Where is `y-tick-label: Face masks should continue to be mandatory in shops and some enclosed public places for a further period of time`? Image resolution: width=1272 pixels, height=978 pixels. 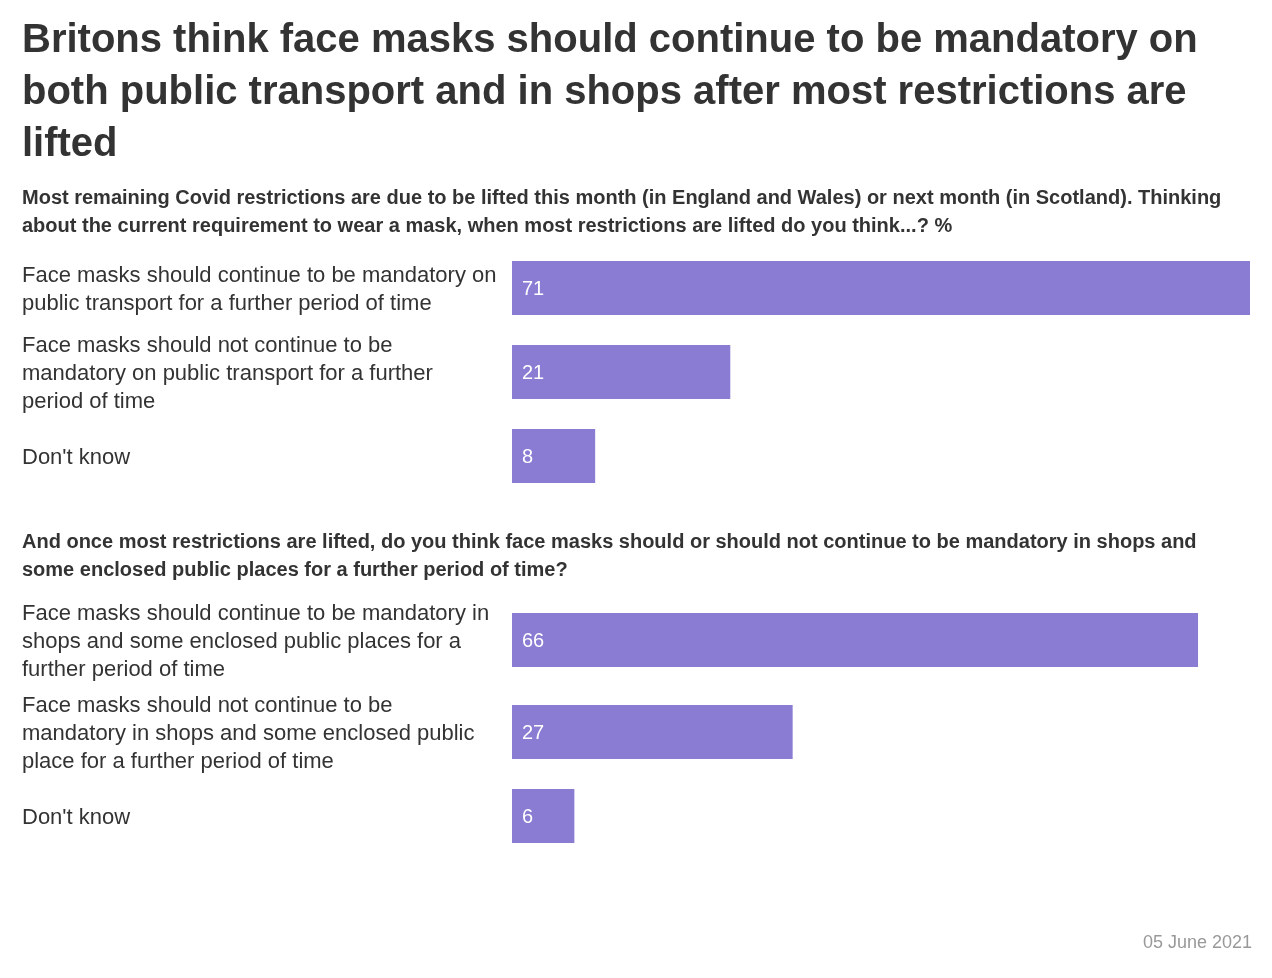
y-tick-label: Face masks should continue to be mandatory in shops and some enclosed public places for a further period of time is located at coordinates (256, 640).